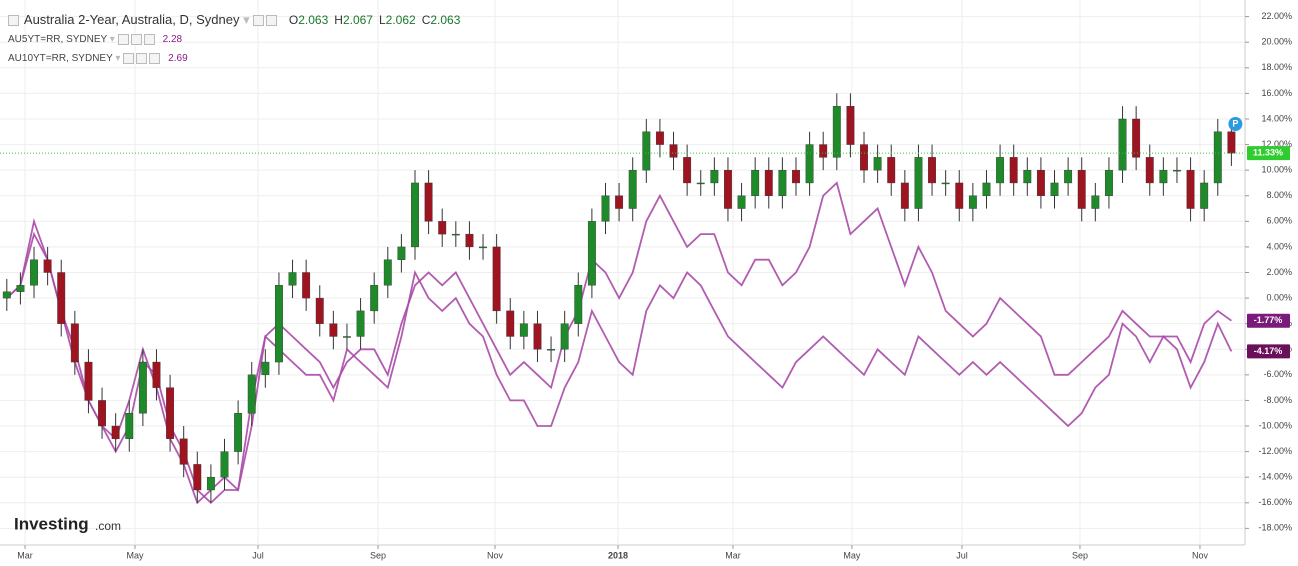 The height and width of the screenshot is (566, 1298). What do you see at coordinates (1279, 195) in the screenshot?
I see `y-tick-label: 8.00%` at bounding box center [1279, 195].